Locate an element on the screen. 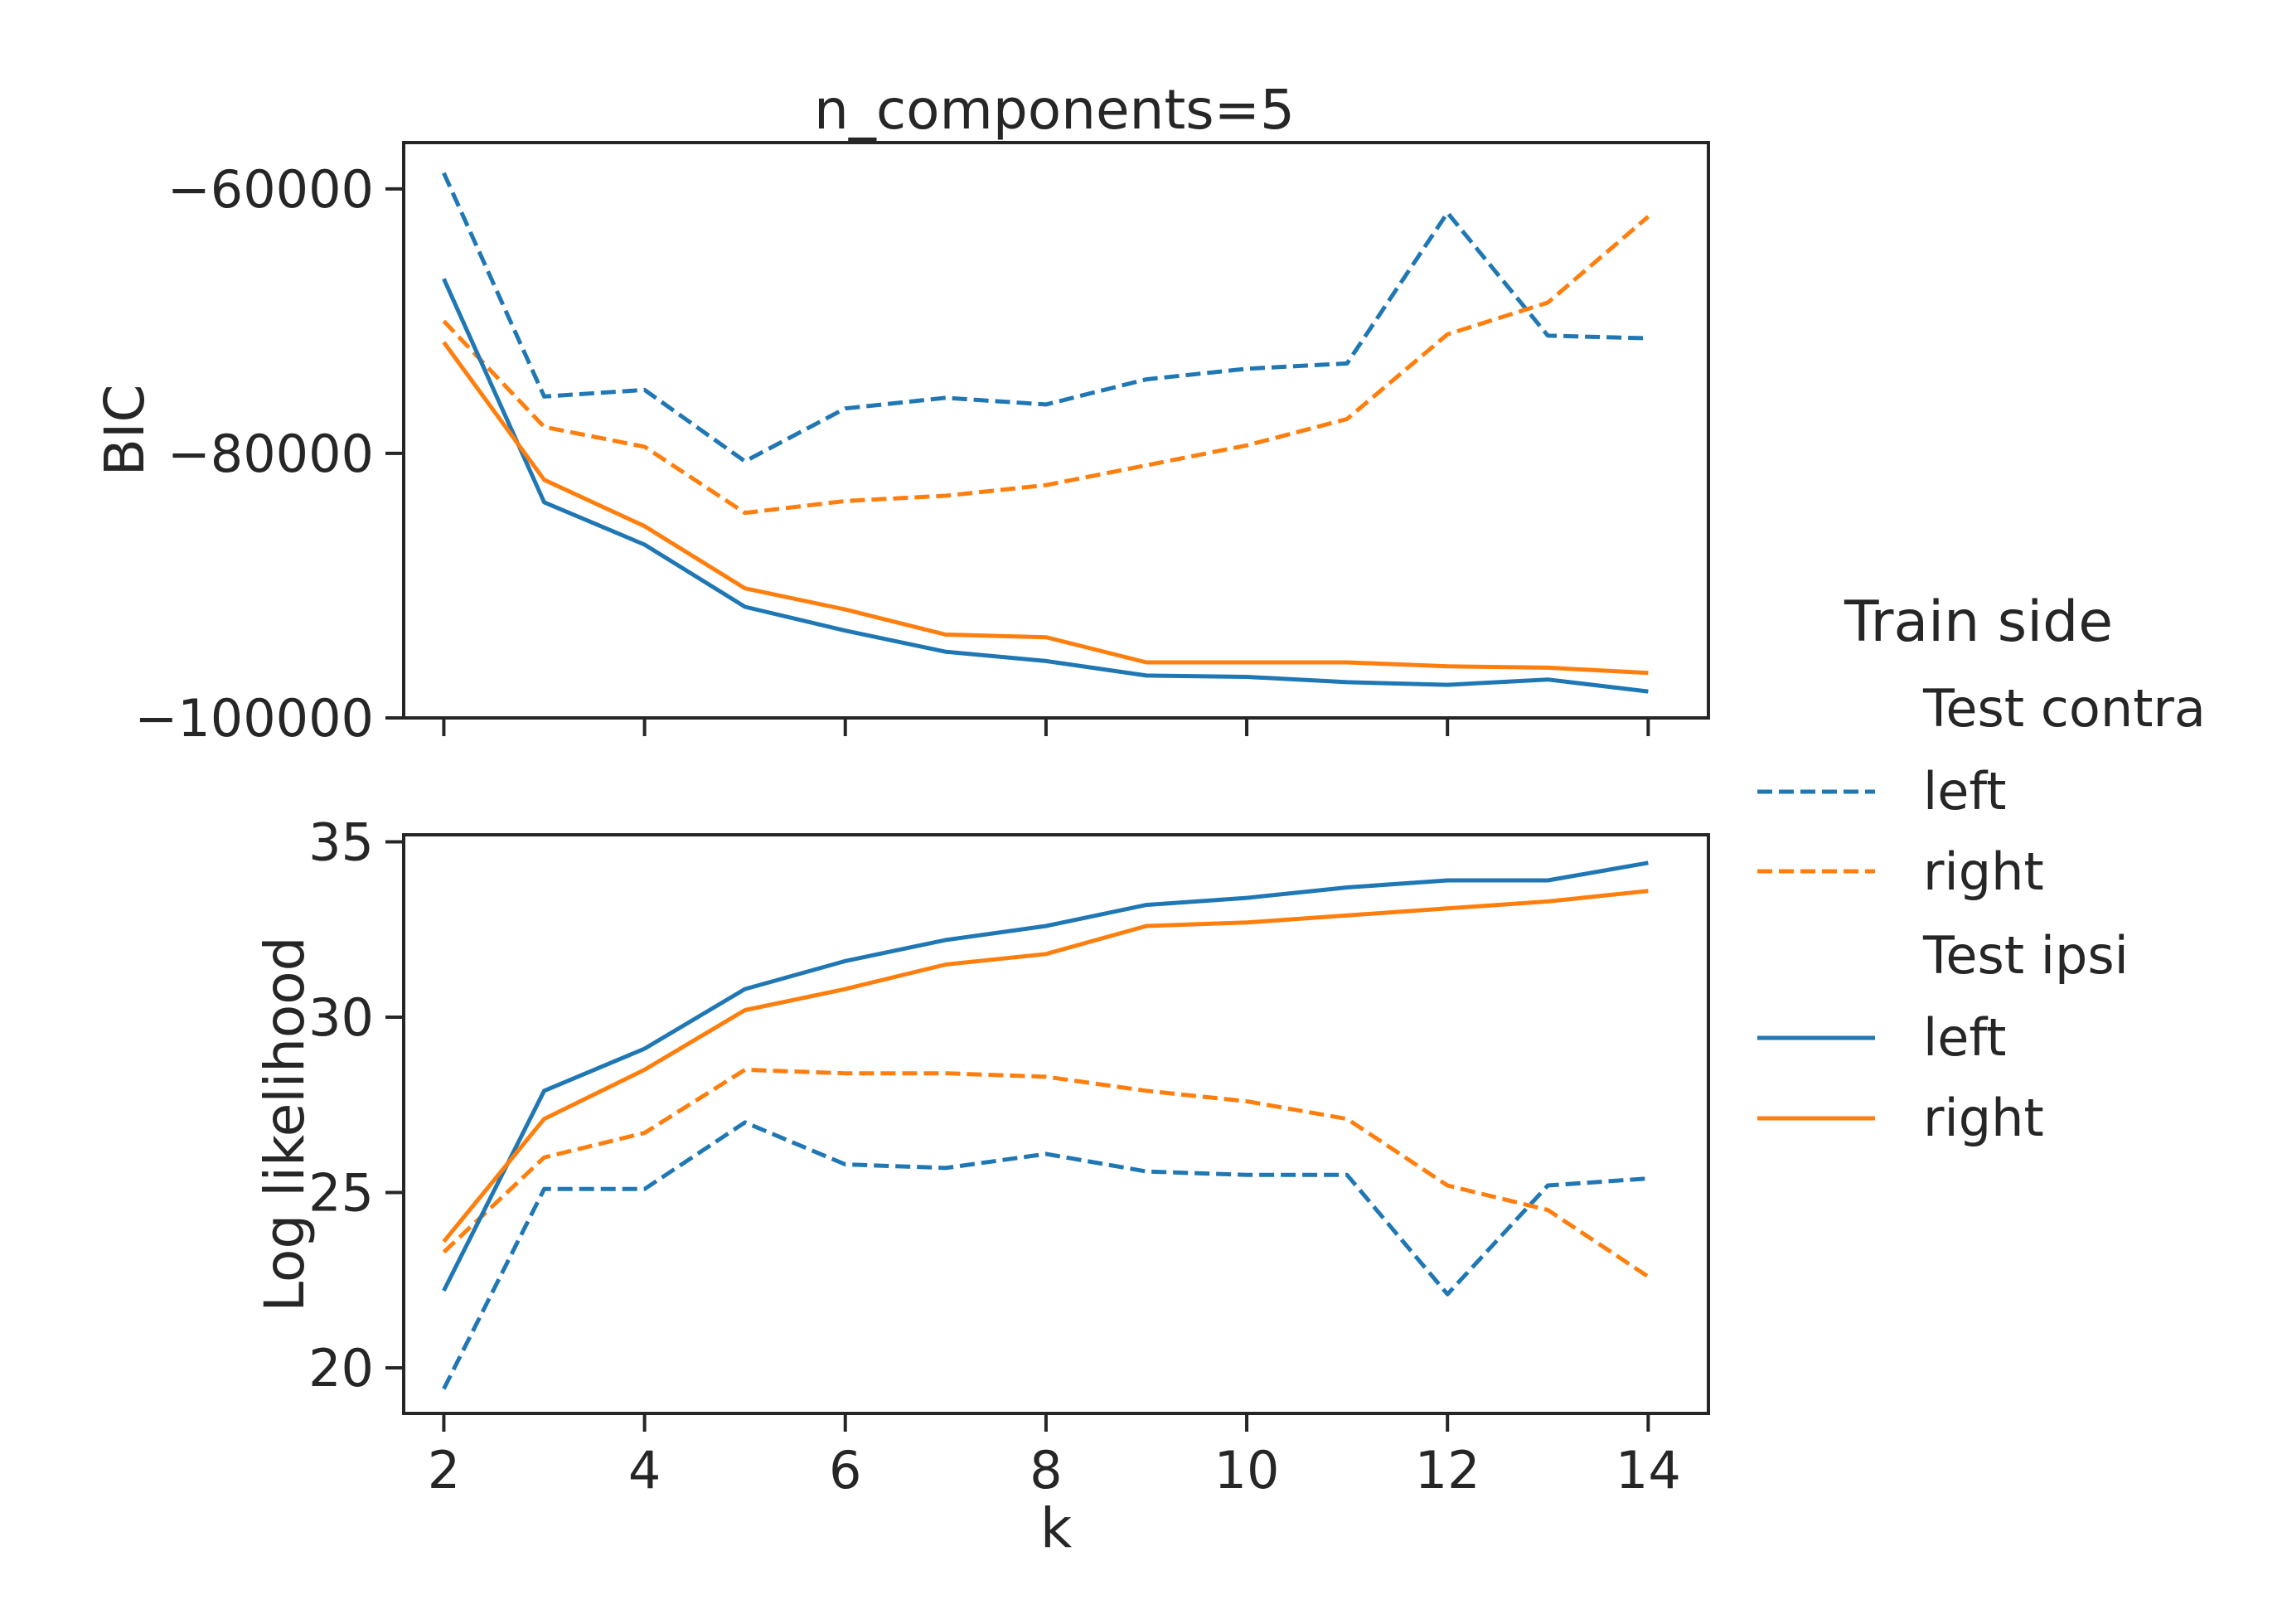 The image size is (2287, 1624). loglik-line-ipsi-right is located at coordinates (1045, 1066).